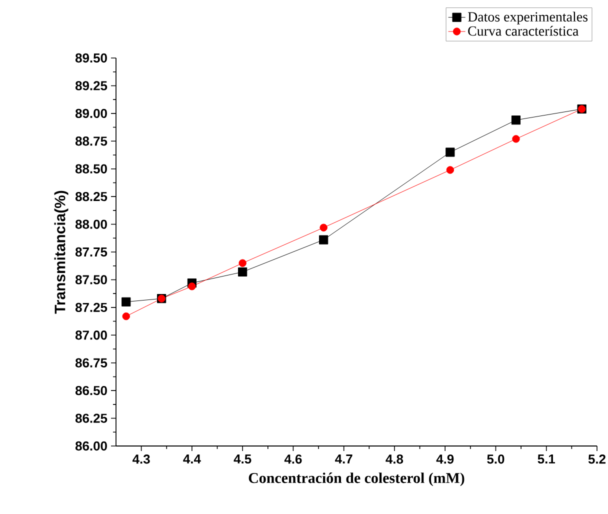  I want to click on y-tick-label: 89.50, so click(91, 58).